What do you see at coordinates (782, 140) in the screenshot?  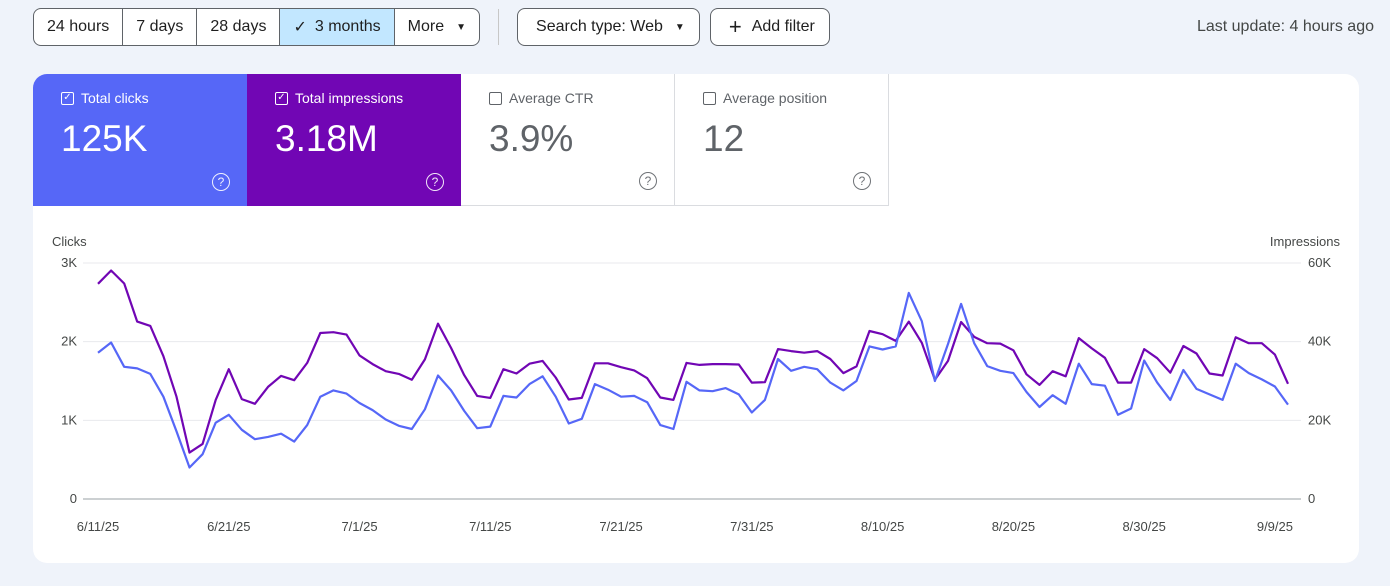 I see `metric-tile-average-position: Average position 12 ?` at bounding box center [782, 140].